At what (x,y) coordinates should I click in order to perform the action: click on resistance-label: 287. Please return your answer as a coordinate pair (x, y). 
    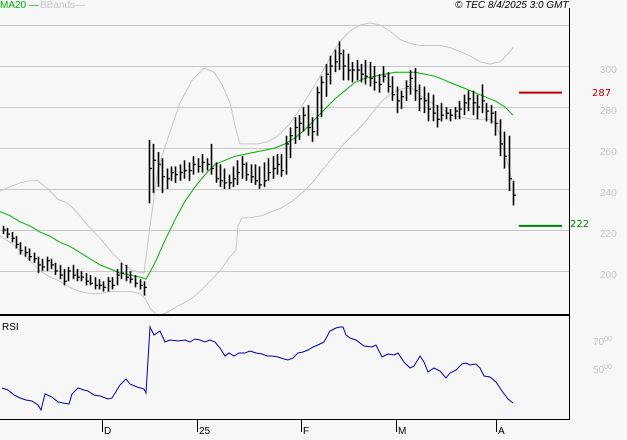
    Looking at the image, I should click on (602, 93).